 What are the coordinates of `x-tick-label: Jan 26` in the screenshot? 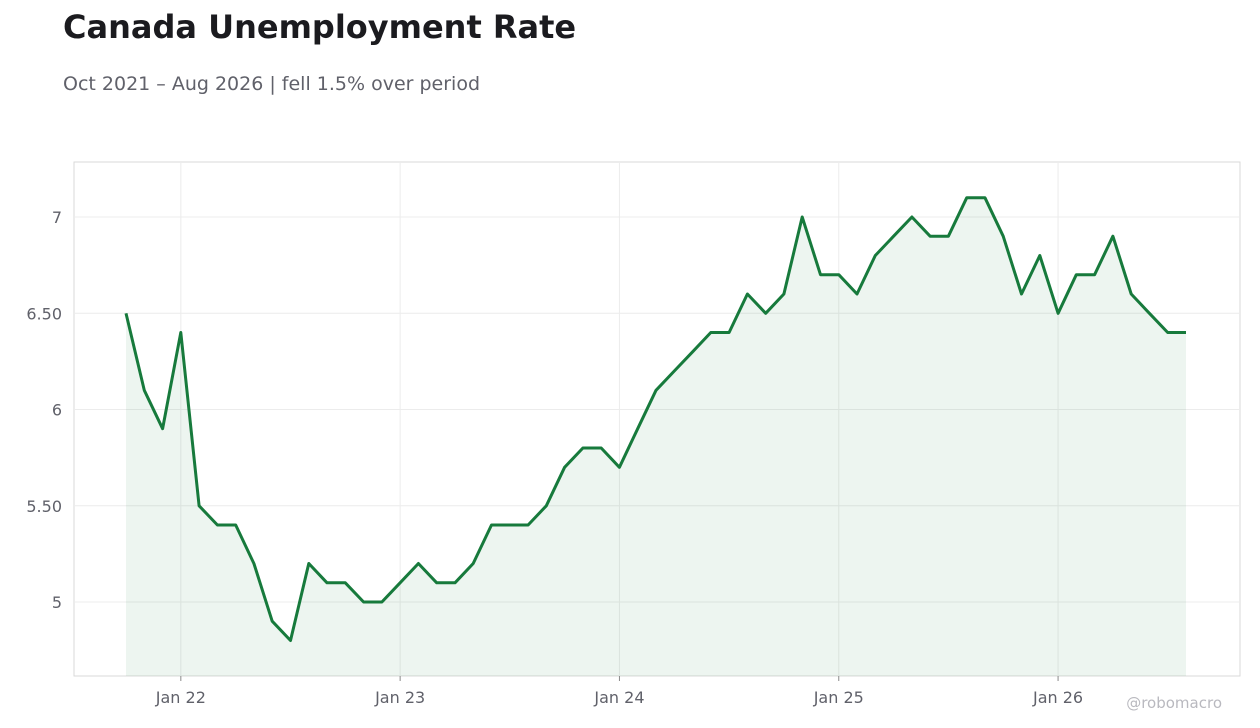 It's located at (1057, 697).